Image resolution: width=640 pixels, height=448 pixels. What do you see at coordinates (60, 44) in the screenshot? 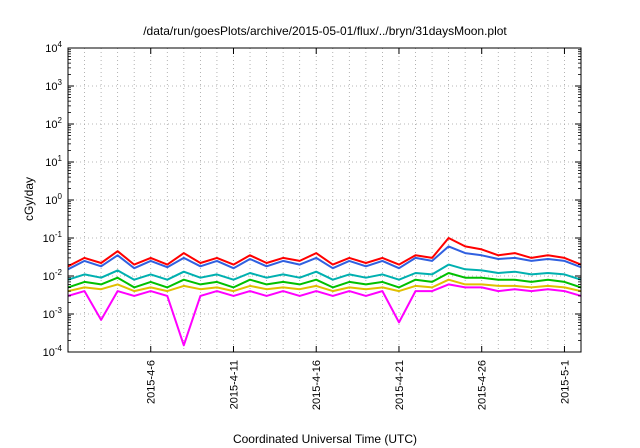
I see `y-tick-exponent: 4` at bounding box center [60, 44].